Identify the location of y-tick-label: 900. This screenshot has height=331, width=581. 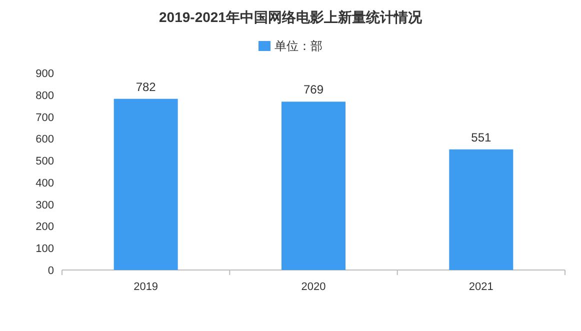
(45, 74).